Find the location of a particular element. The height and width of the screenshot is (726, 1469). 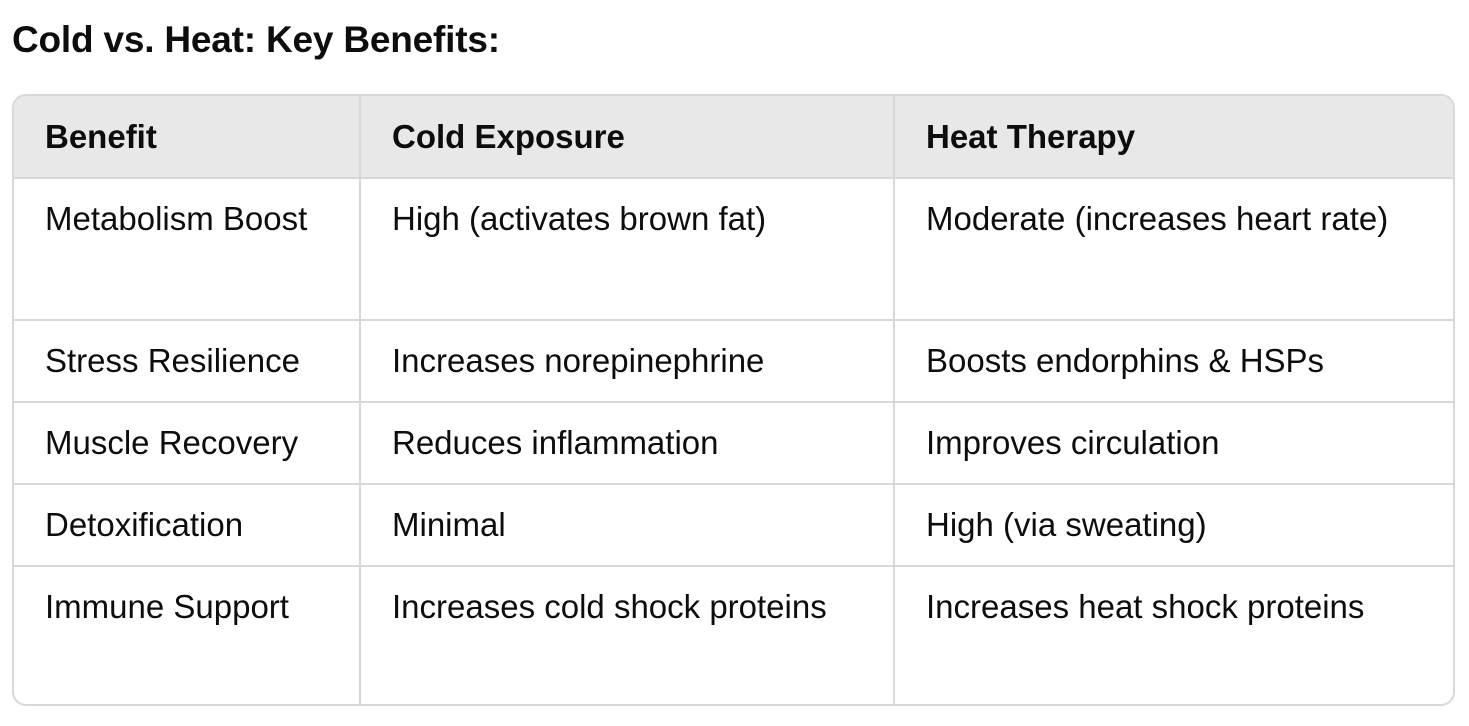

cell-heat: High (via sweating) is located at coordinates (1173, 525).